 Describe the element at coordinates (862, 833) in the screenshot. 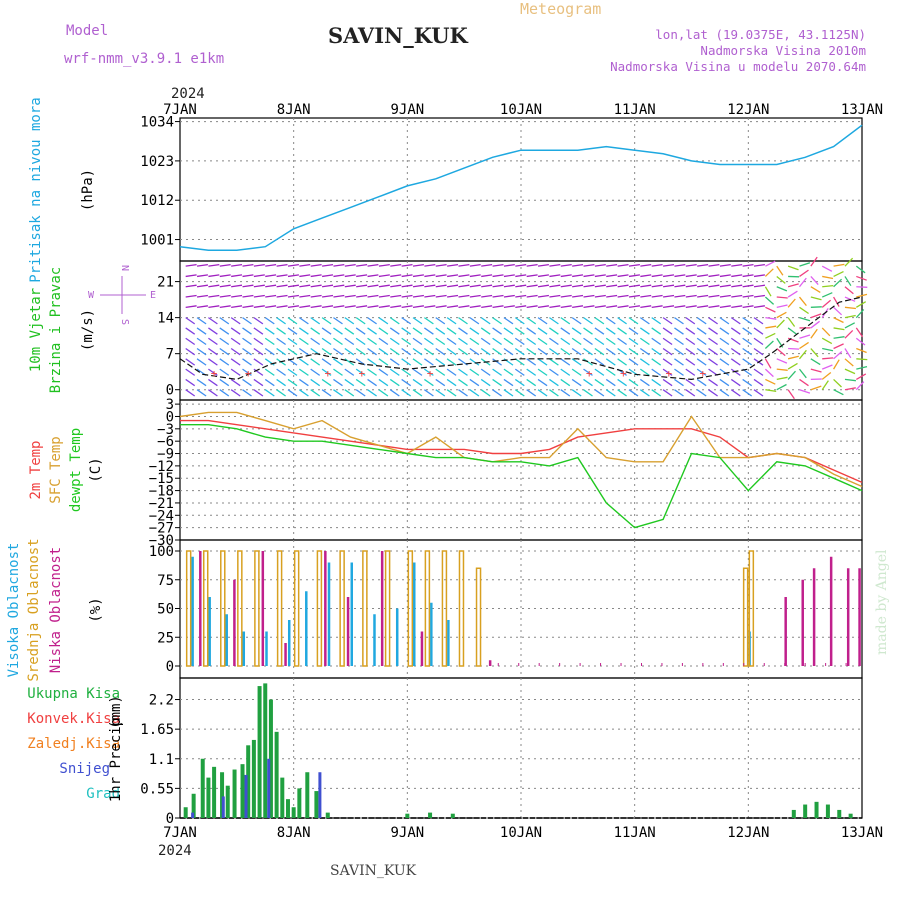

I see `x-tick-label-bottom: 13JAN` at that location.